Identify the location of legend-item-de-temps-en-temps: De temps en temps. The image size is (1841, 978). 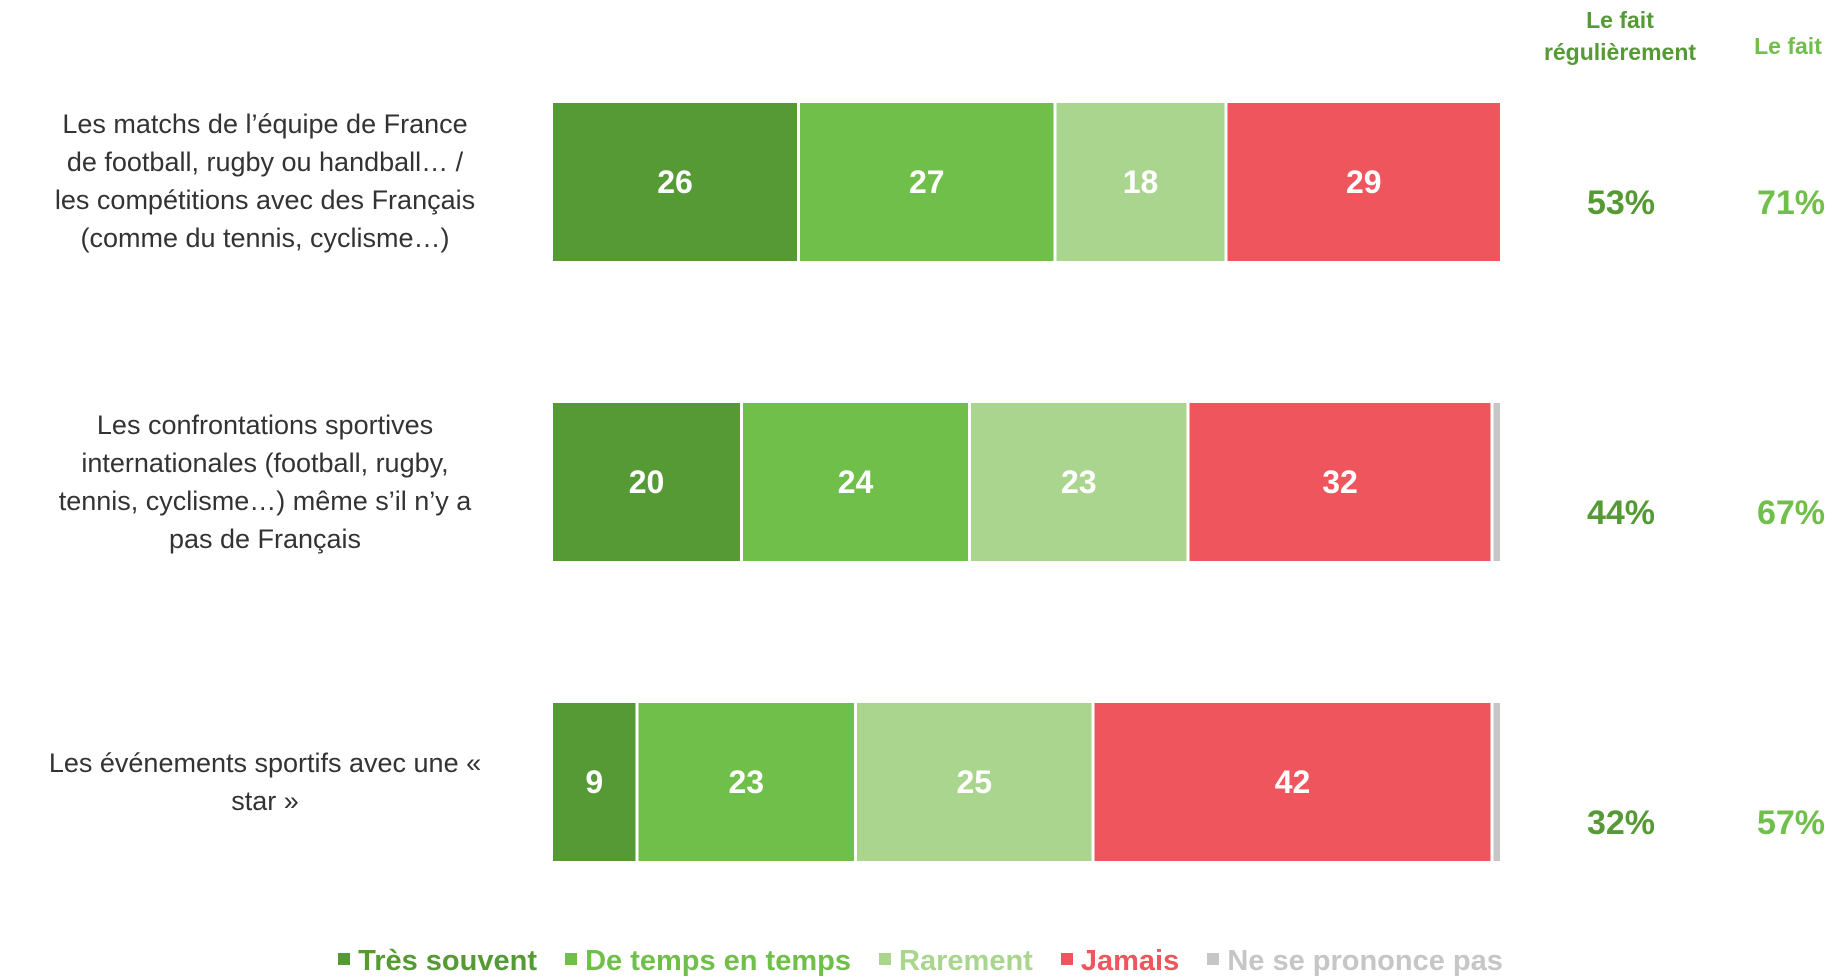
(708, 961).